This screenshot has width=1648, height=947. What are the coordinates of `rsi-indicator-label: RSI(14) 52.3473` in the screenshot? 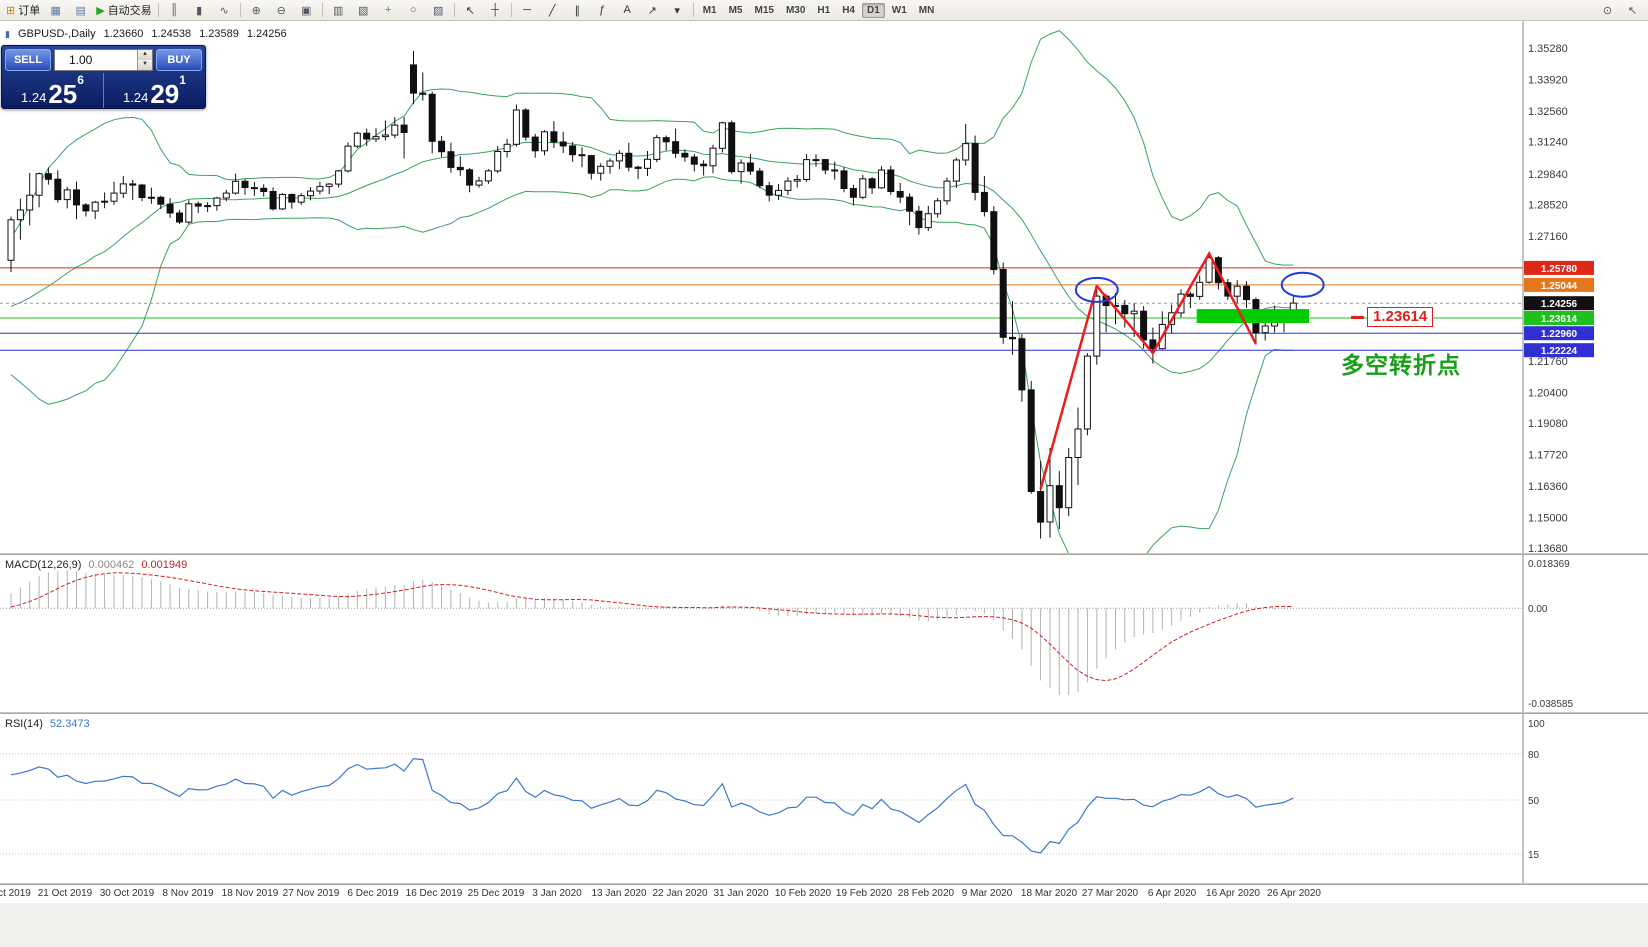 It's located at (47, 724).